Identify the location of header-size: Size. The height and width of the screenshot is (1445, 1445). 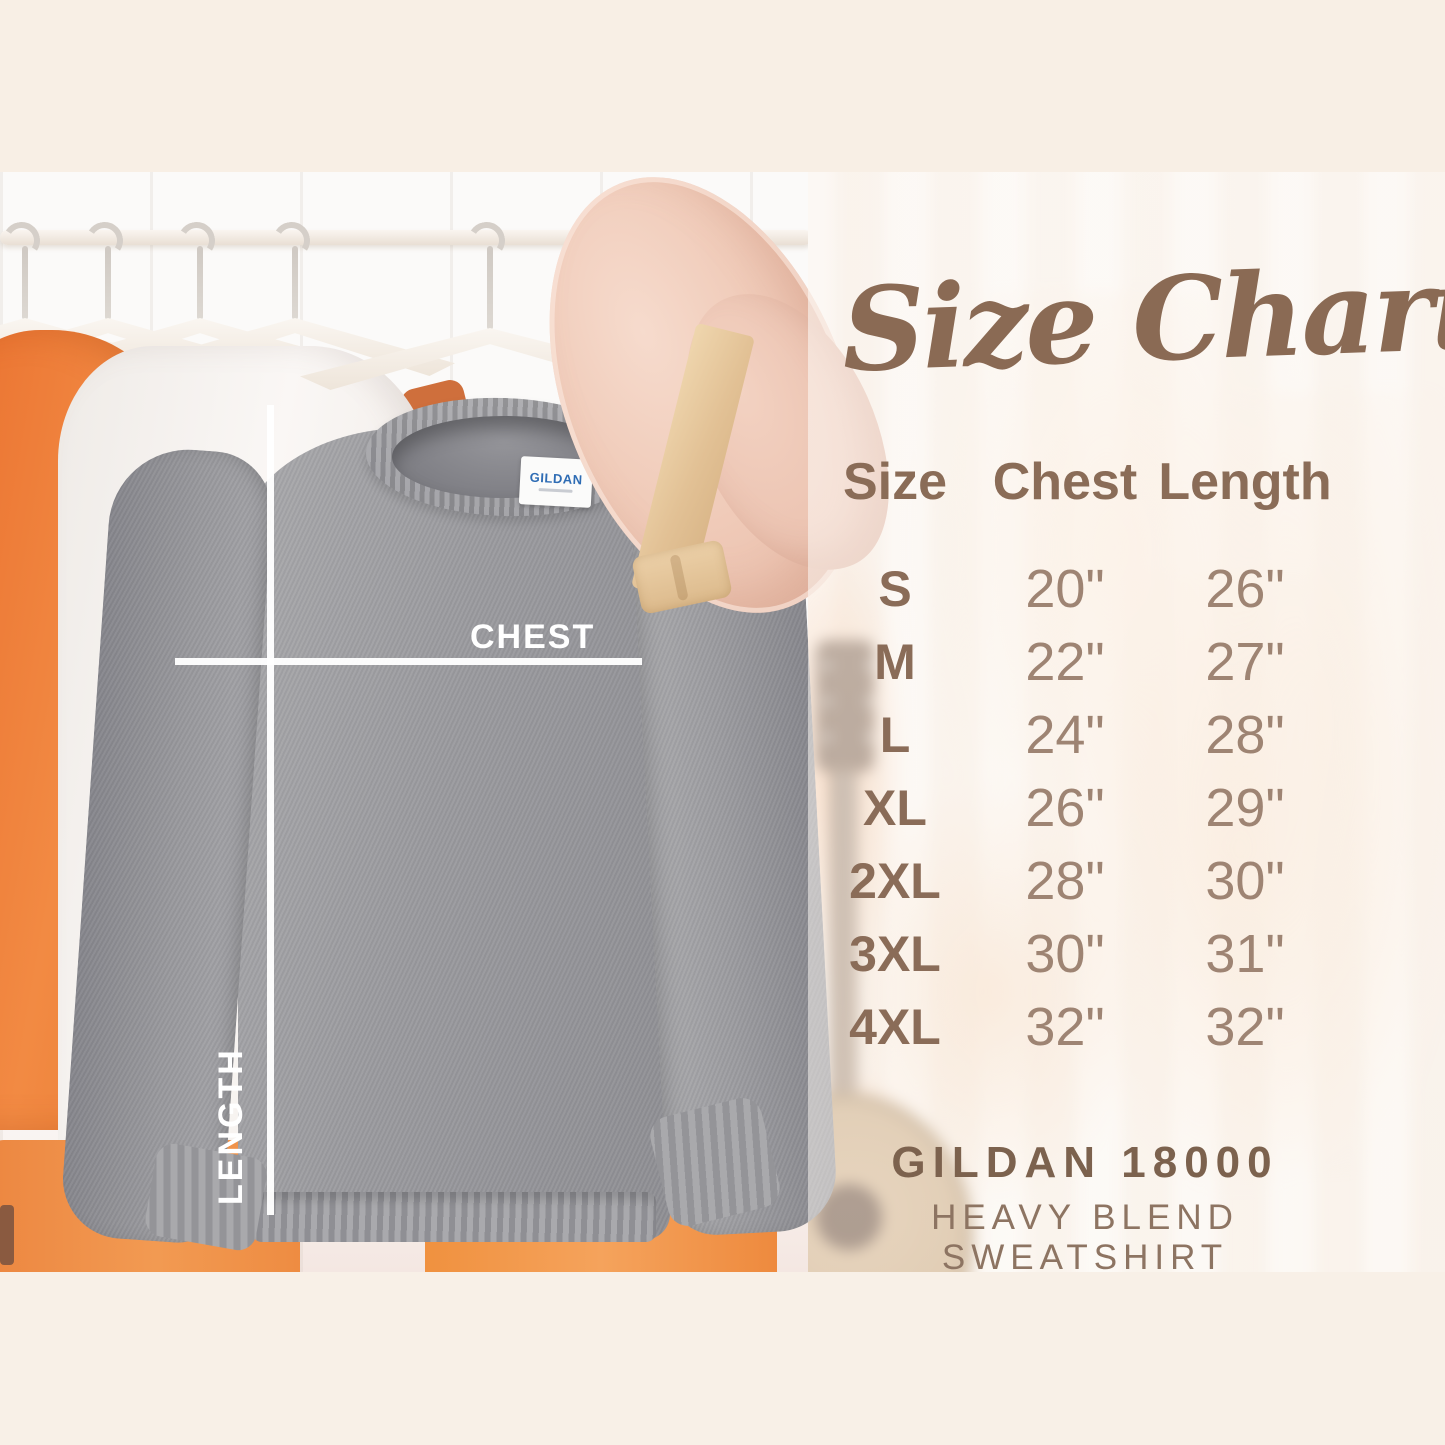
(895, 482).